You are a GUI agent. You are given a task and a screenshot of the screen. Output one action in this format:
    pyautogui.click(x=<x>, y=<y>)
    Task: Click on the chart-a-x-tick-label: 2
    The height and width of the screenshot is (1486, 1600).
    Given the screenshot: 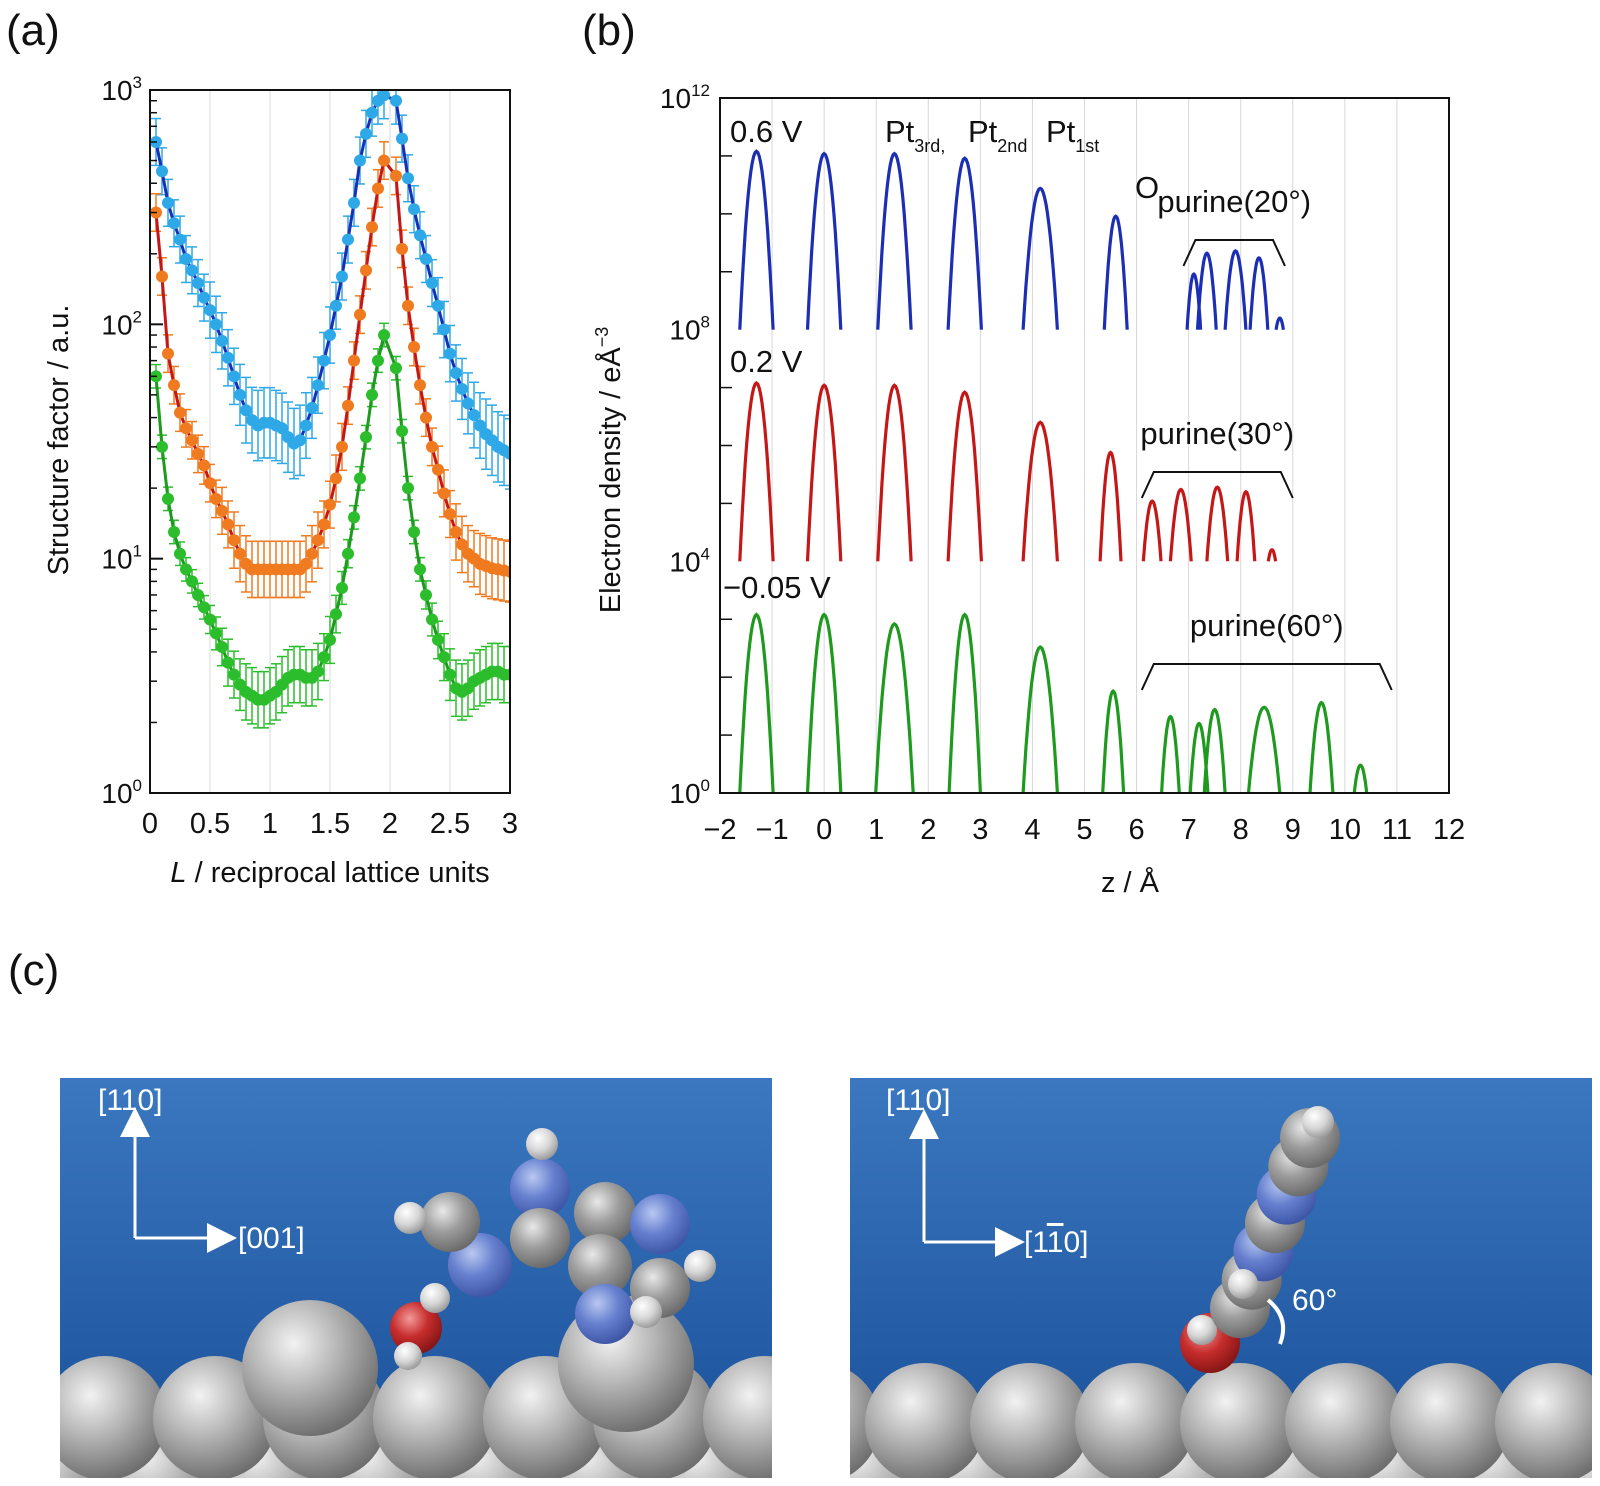 What is the action you would take?
    pyautogui.click(x=390, y=824)
    